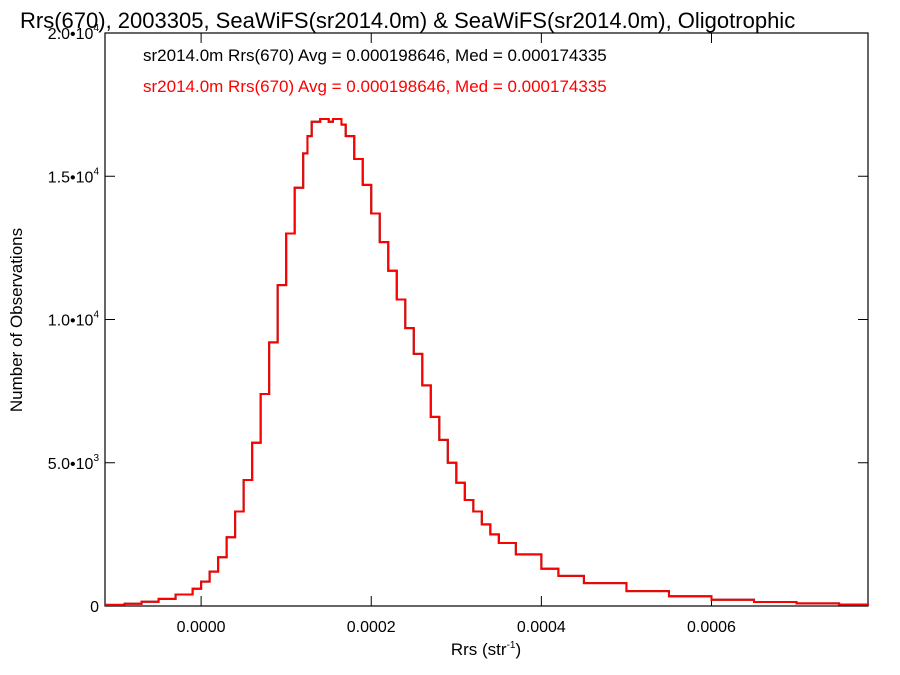  What do you see at coordinates (16, 320) in the screenshot?
I see `y-axis-label: Number of Observations` at bounding box center [16, 320].